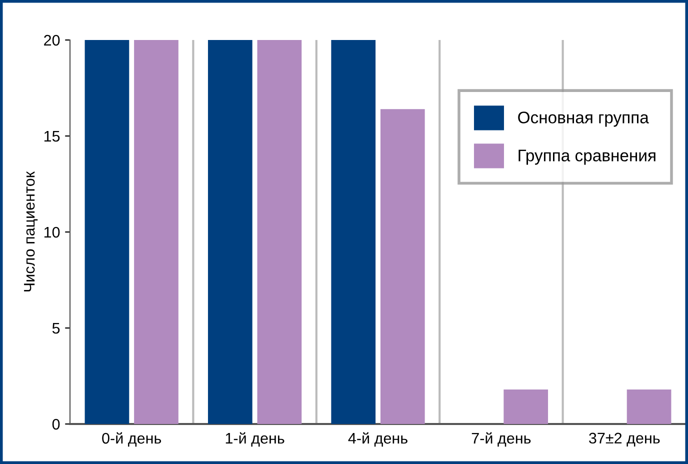 This screenshot has width=688, height=464. Describe the element at coordinates (52, 40) in the screenshot. I see `y-tick-label: 20` at that location.